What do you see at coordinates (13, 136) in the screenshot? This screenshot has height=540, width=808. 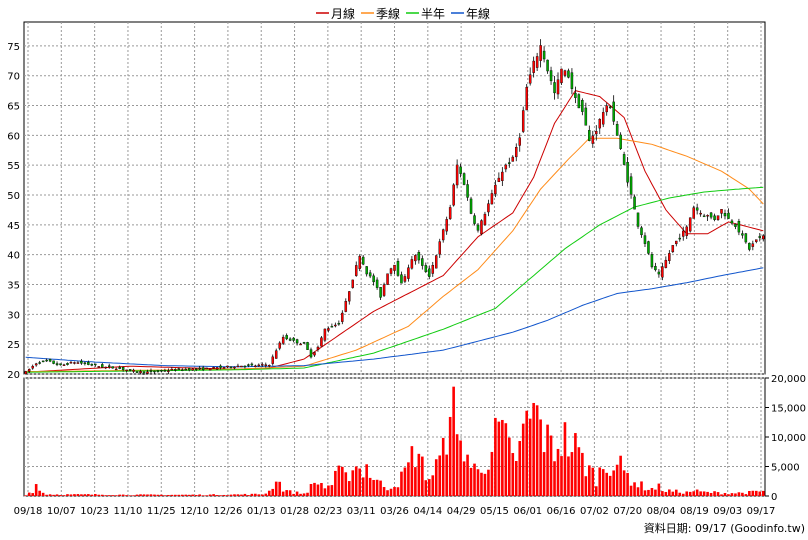 I see `price-y-tick-label: 60` at bounding box center [13, 136].